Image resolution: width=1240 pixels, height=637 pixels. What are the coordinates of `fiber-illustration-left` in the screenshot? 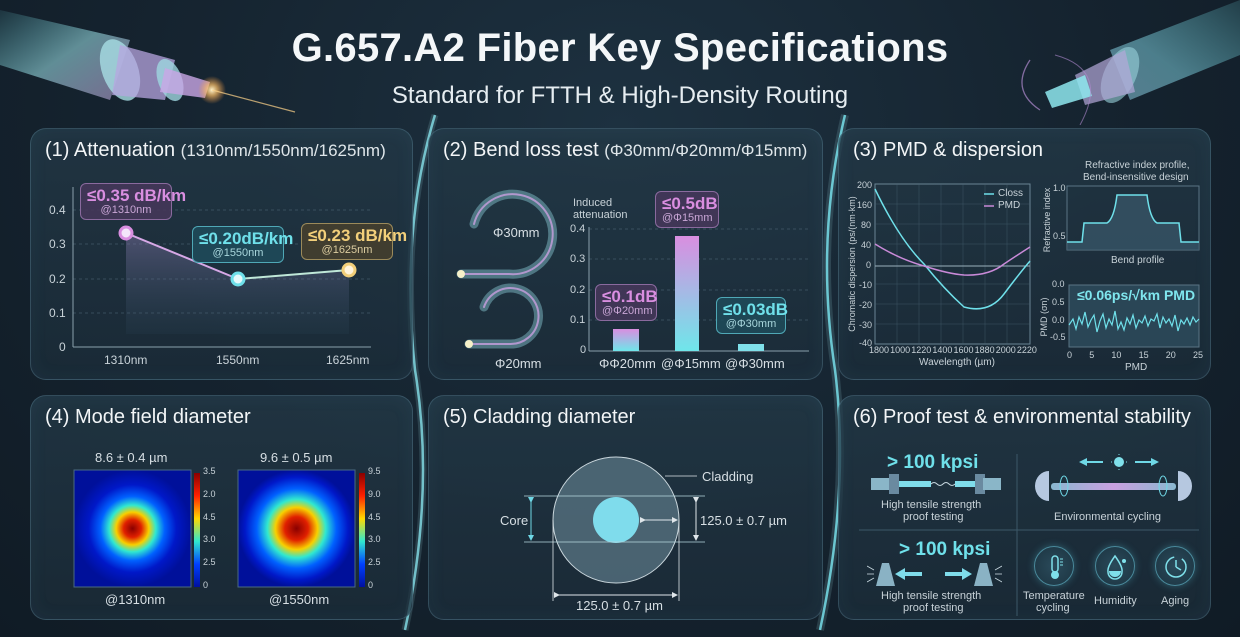 It's located at (148, 61).